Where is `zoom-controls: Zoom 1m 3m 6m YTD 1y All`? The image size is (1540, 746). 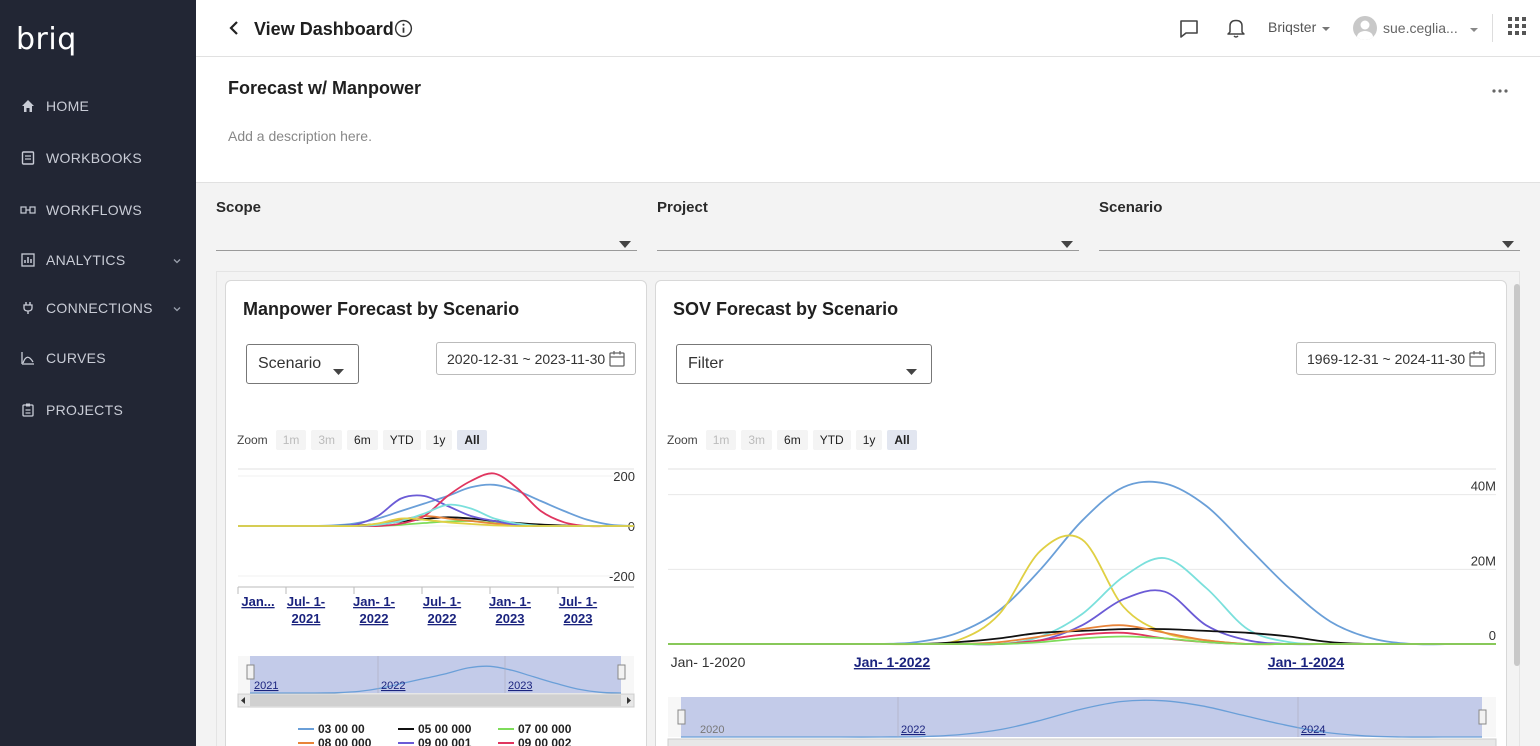
zoom-controls: Zoom 1m 3m 6m YTD 1y All is located at coordinates (794, 440).